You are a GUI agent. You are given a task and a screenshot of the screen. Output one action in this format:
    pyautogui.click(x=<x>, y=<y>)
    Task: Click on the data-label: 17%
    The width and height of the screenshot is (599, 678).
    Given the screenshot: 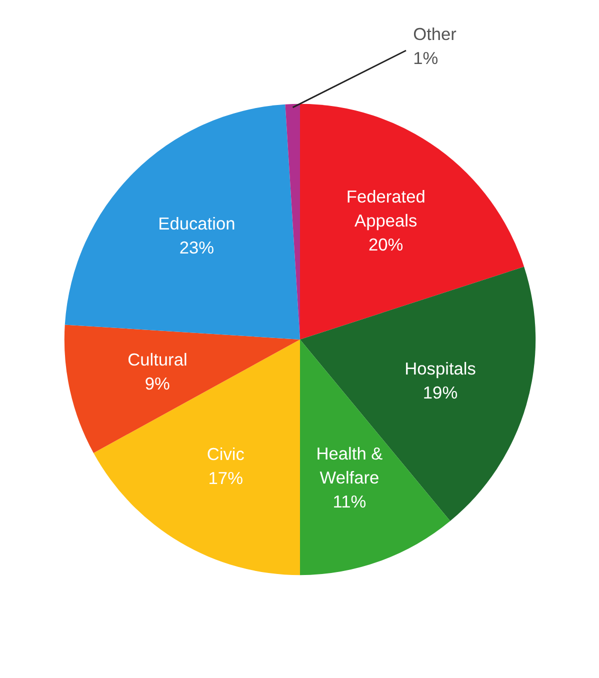 What is the action you would take?
    pyautogui.click(x=225, y=478)
    